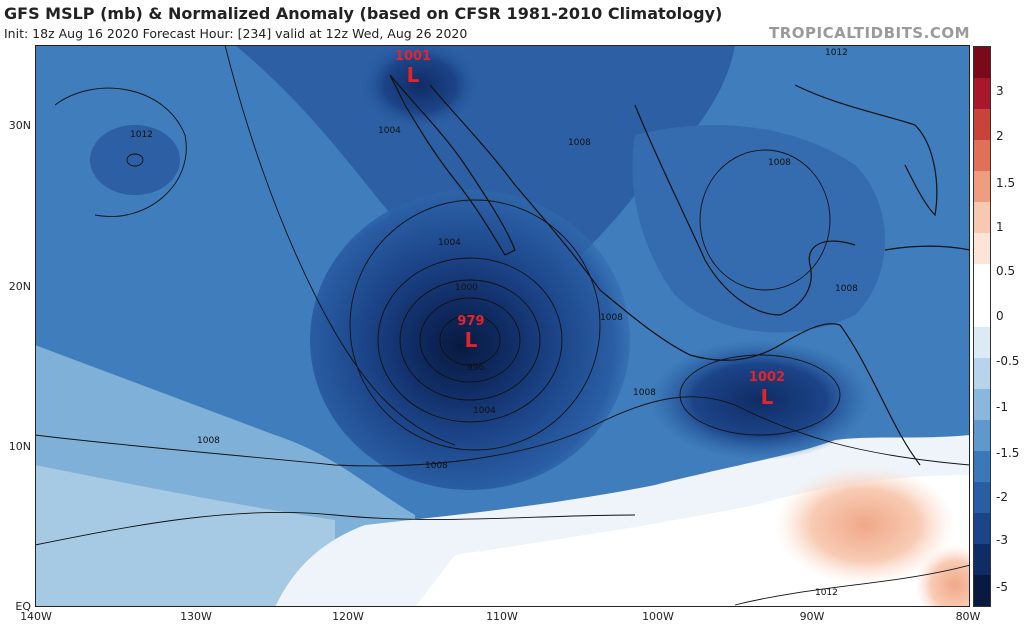  I want to click on isobar-1012-far, so click(852, 585).